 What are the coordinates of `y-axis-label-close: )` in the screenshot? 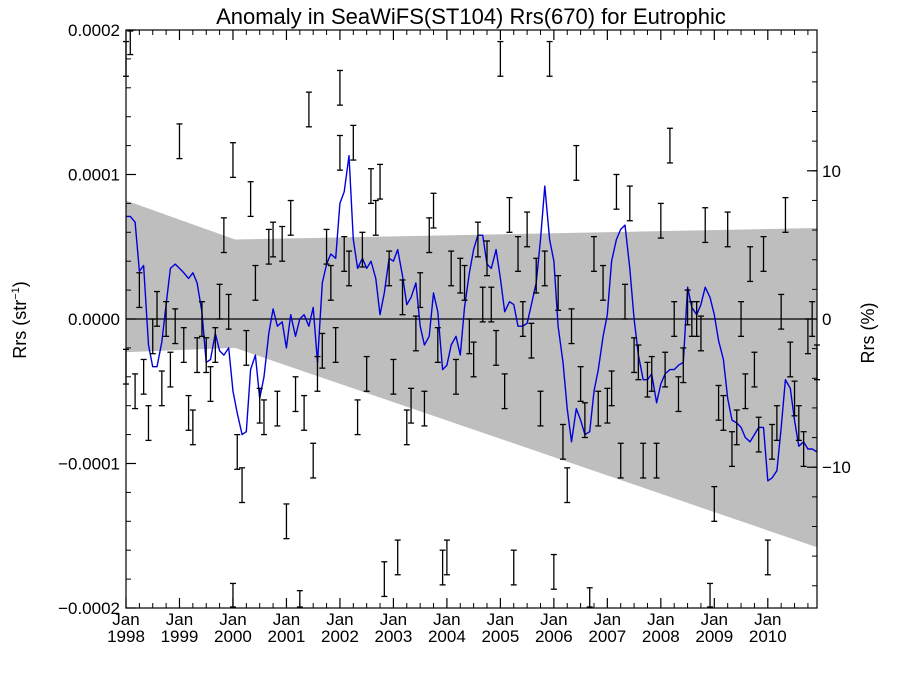 It's located at (20, 284).